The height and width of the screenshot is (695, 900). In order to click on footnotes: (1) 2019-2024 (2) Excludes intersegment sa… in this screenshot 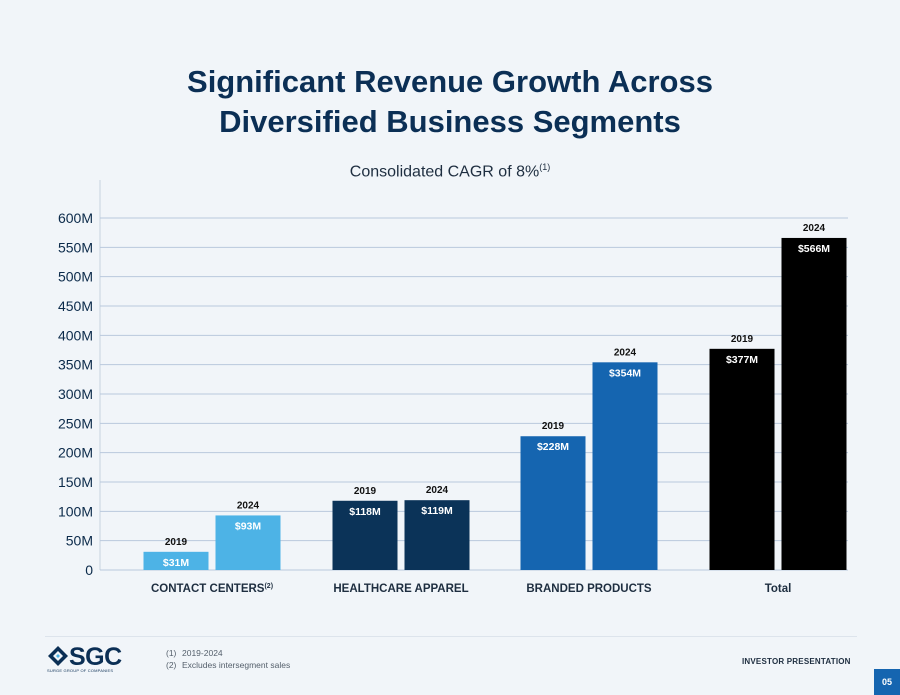, I will do `click(228, 659)`.